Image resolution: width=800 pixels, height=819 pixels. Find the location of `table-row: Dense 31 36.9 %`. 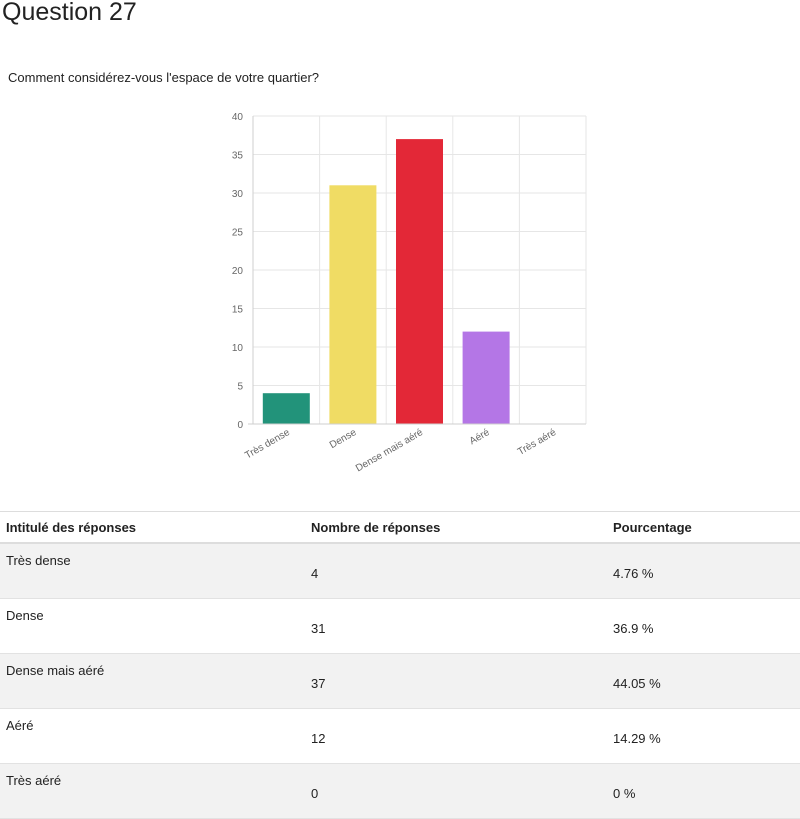

table-row: Dense 31 36.9 % is located at coordinates (400, 626).